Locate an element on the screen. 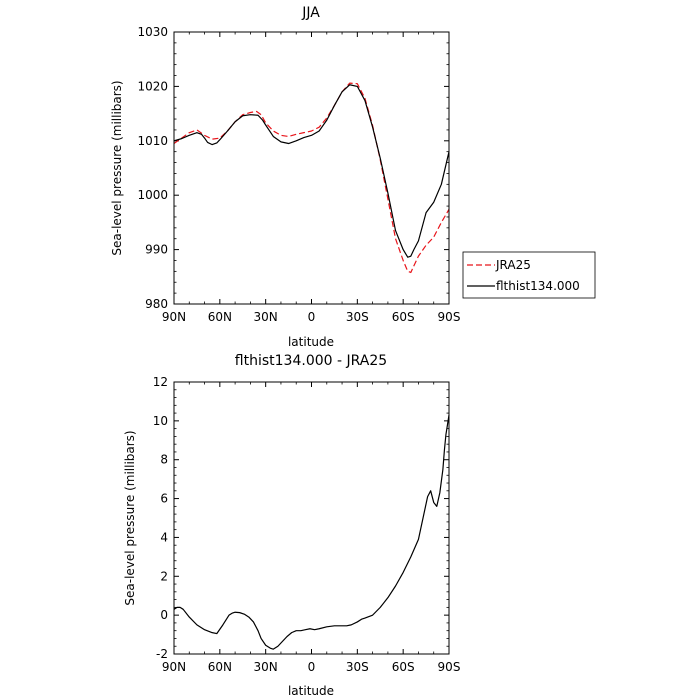 This screenshot has height=700, width=700. y-tick-label: 6 is located at coordinates (164, 499).